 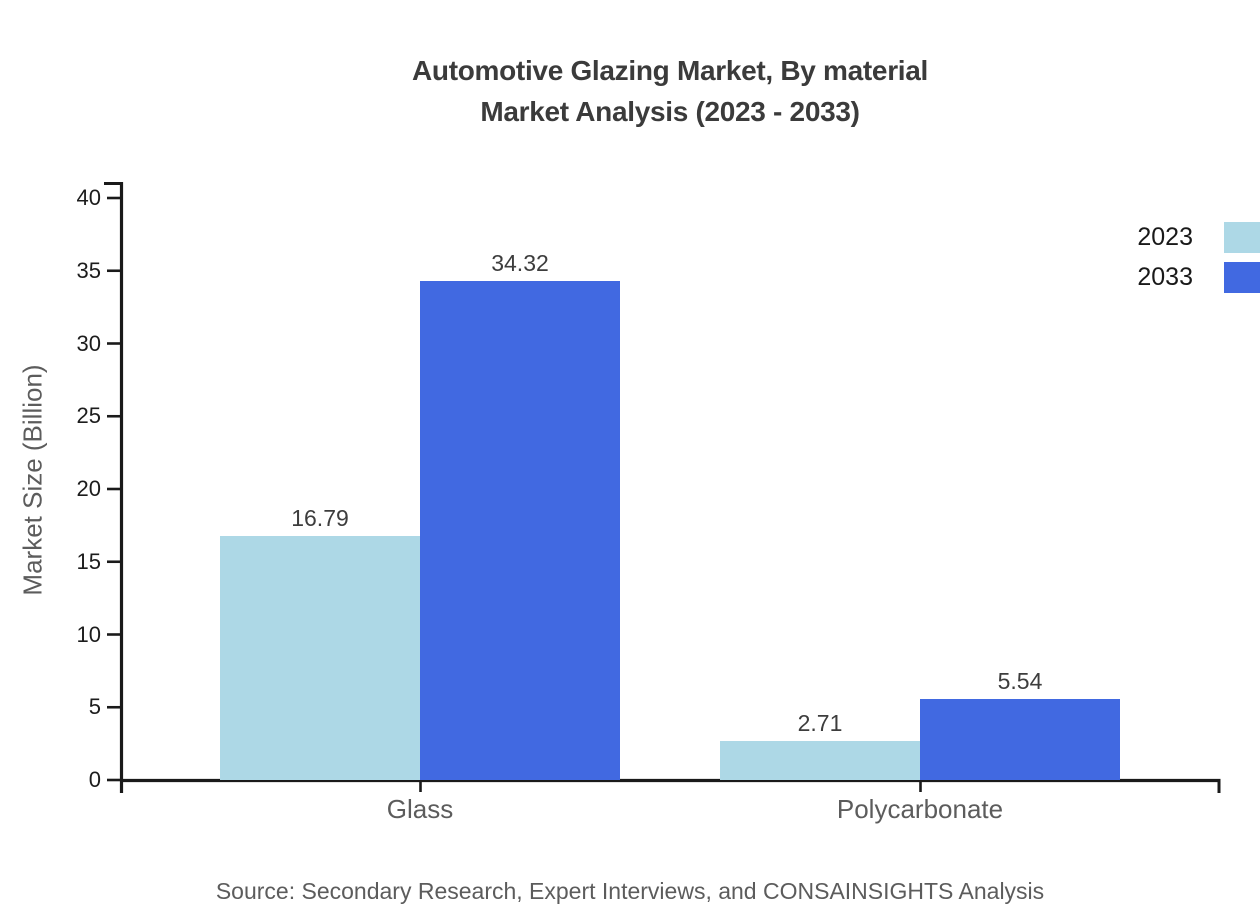 I want to click on legend-swatch-2033, so click(x=1242, y=277).